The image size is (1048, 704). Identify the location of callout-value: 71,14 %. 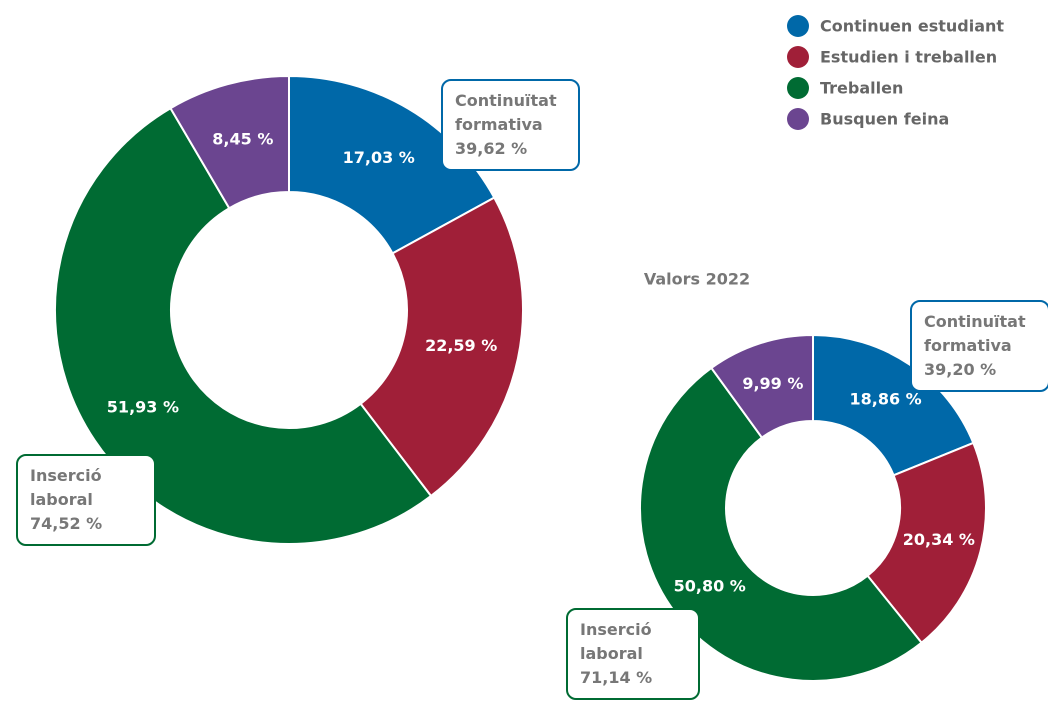
(616, 677).